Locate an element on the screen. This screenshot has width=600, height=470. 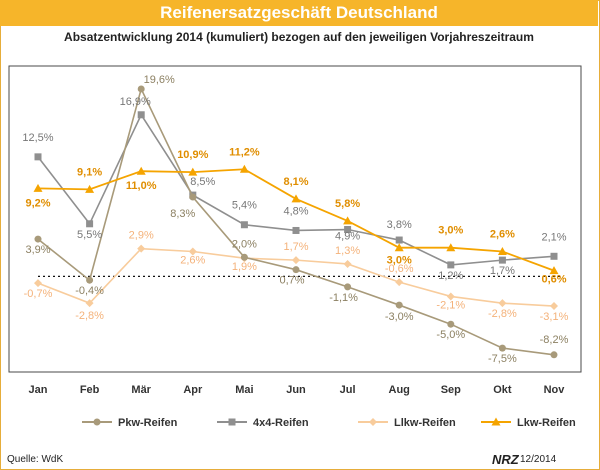
data-label-llkw-reifen-sep: -2,1% is located at coordinates (450, 305).